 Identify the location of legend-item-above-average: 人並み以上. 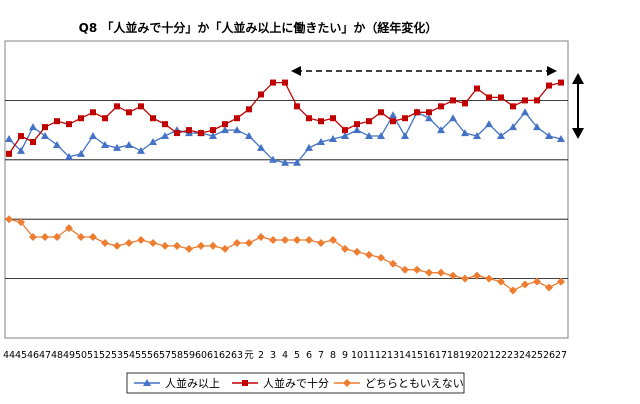
(177, 383).